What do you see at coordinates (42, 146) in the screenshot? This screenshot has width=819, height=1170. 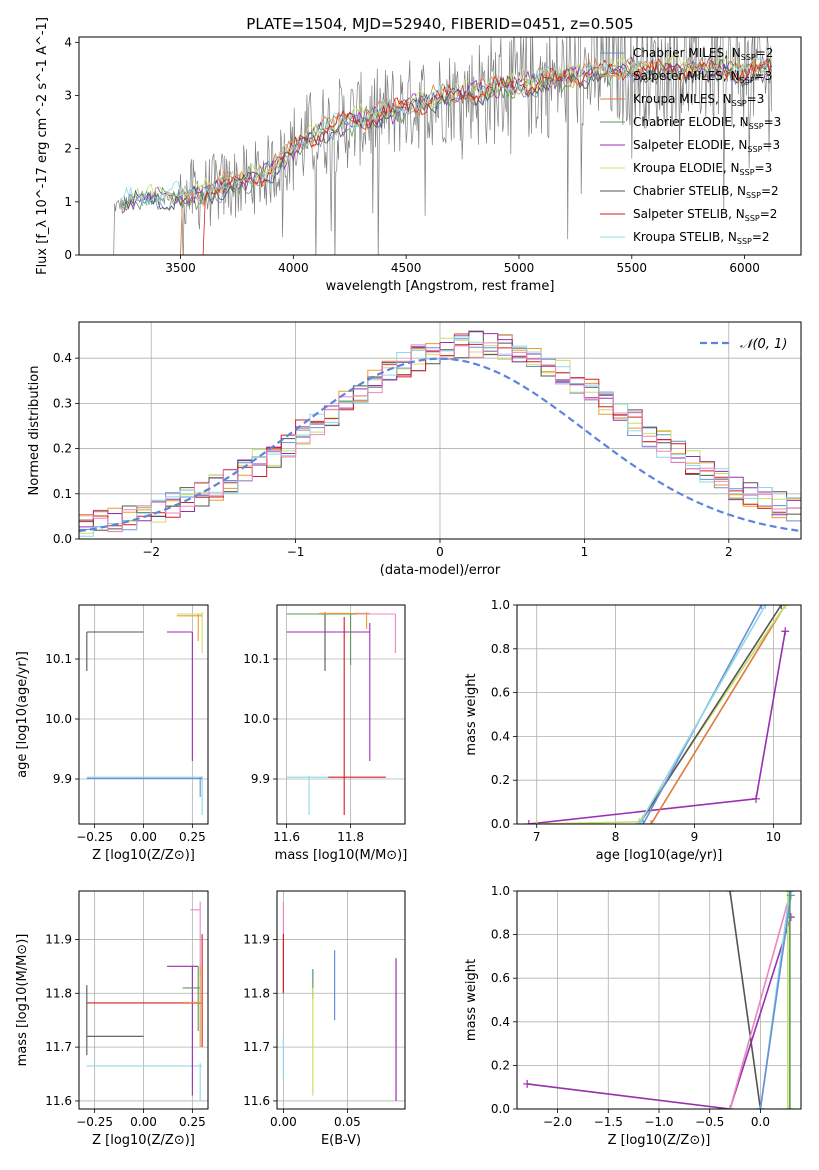 I see `y-axis-label: Flux [f_λ 10^-17 erg cm^-2 s^-1 A^-1]` at bounding box center [42, 146].